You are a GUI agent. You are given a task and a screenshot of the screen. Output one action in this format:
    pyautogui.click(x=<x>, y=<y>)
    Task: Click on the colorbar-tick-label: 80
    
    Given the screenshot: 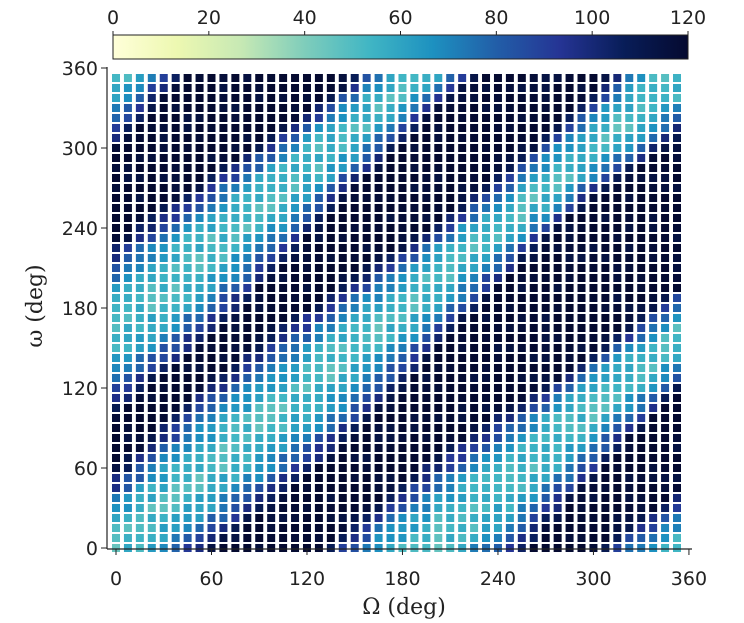 What is the action you would take?
    pyautogui.click(x=496, y=18)
    